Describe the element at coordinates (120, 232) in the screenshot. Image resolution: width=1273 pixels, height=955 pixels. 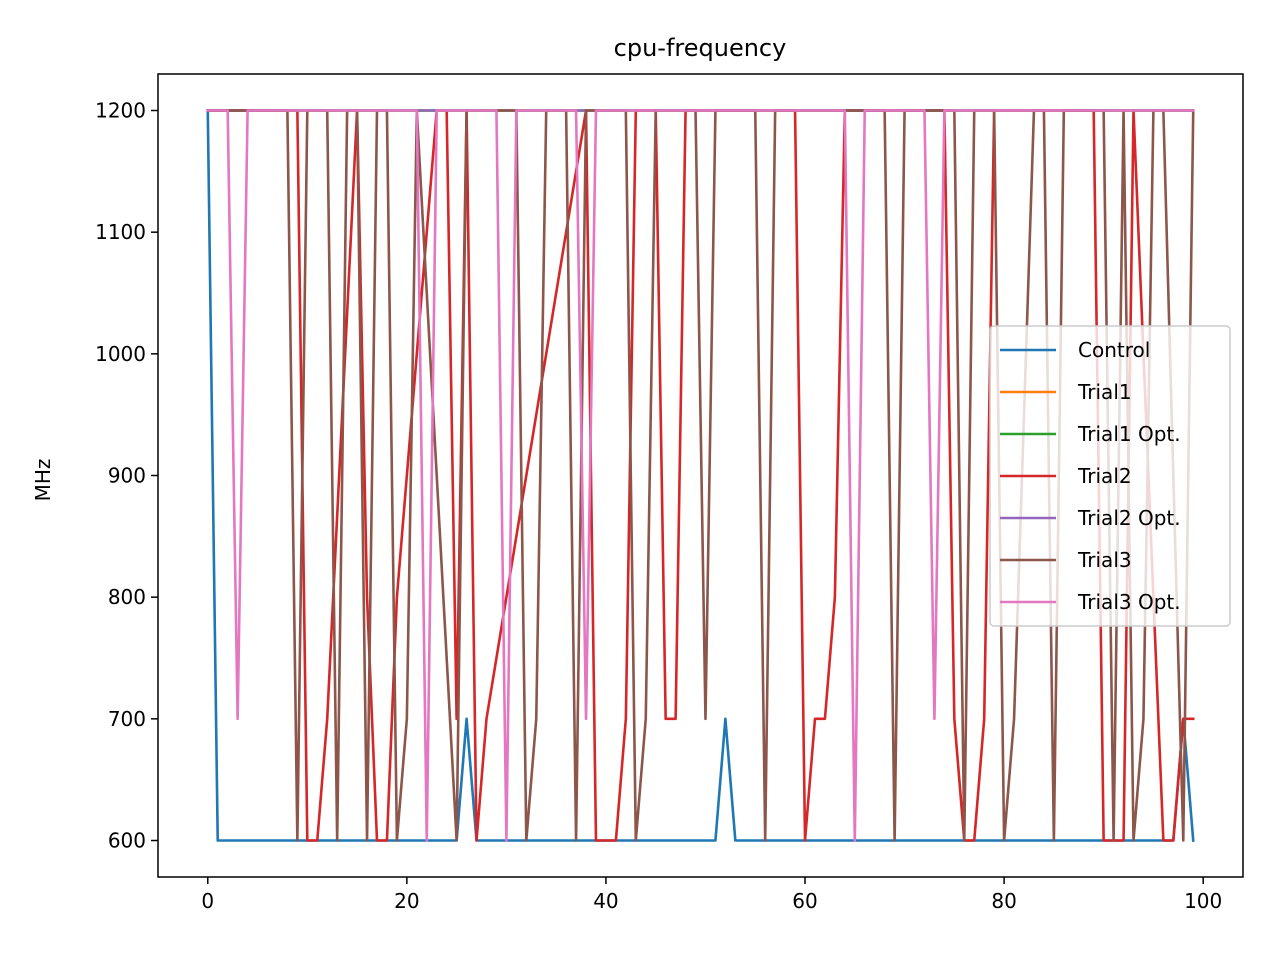
I see `y-tick-label: 1100` at that location.